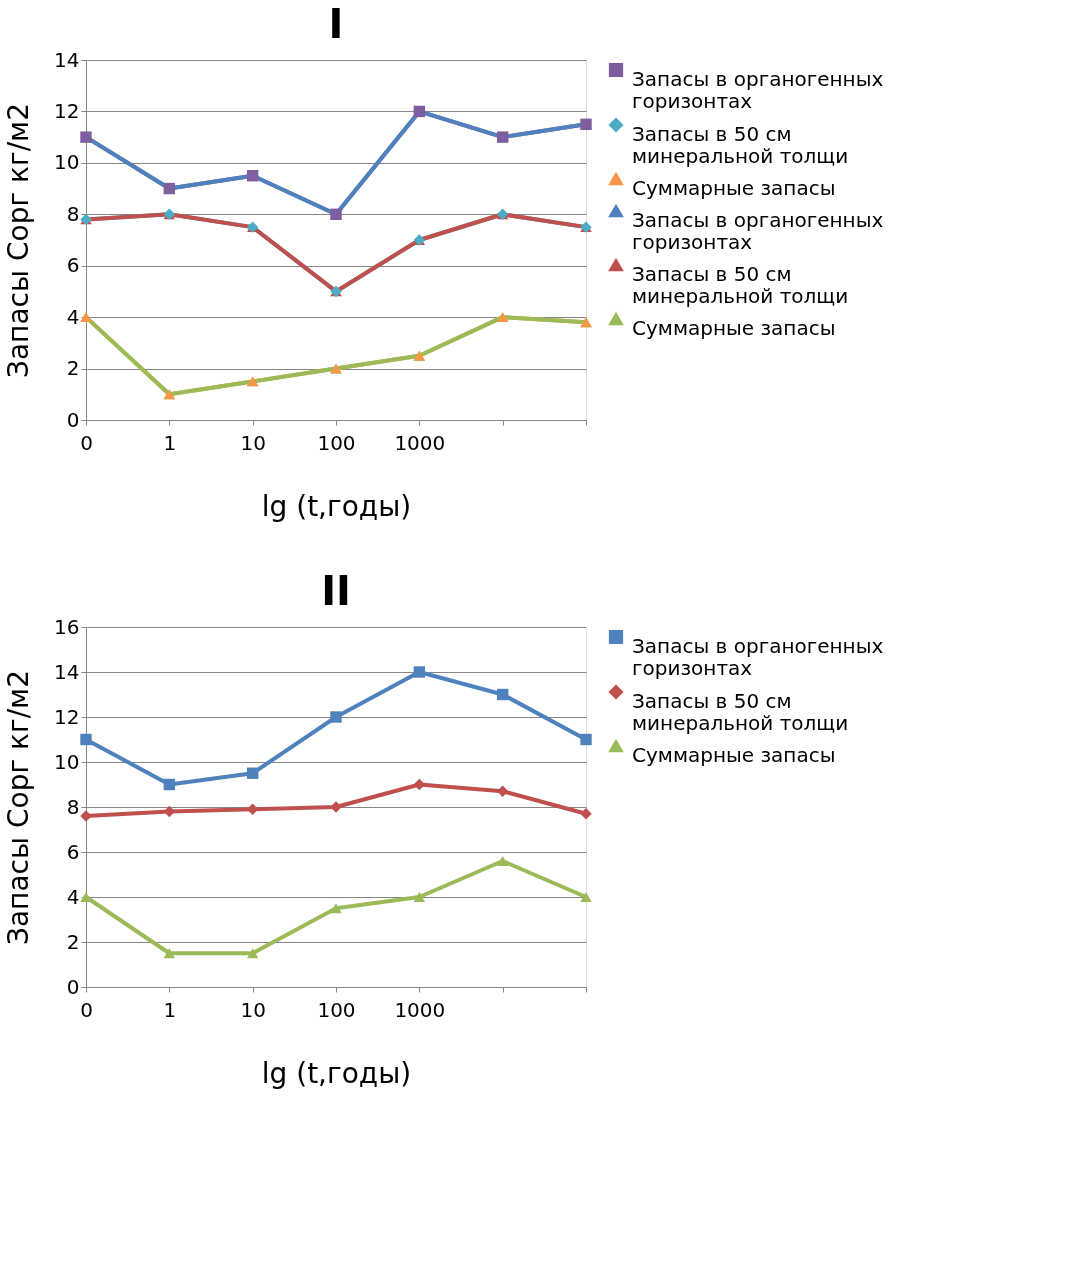 This screenshot has width=1092, height=1286. What do you see at coordinates (336, 591) in the screenshot?
I see `chart-title: II` at bounding box center [336, 591].